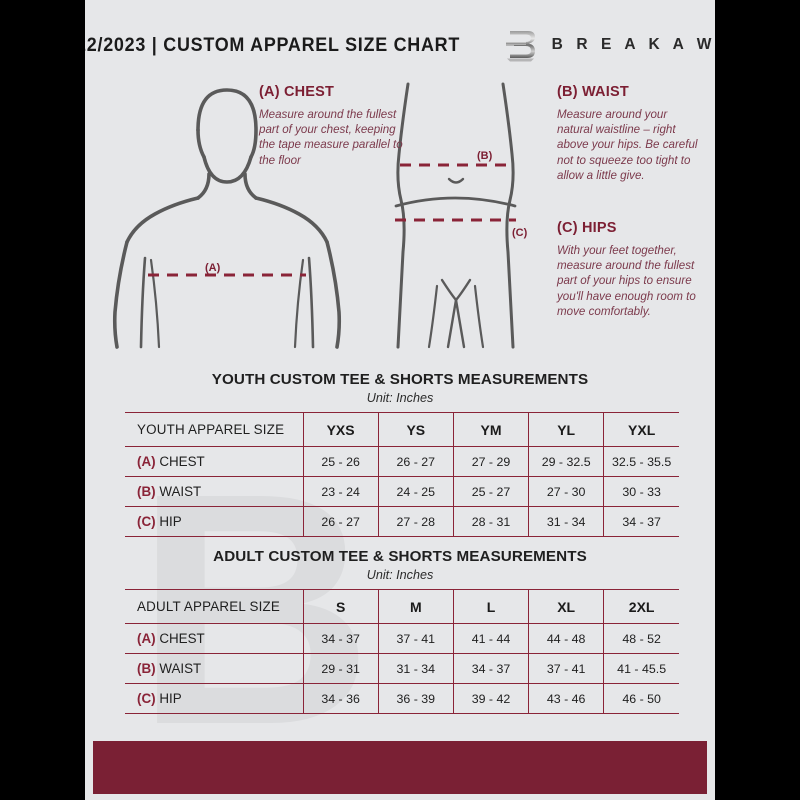 This screenshot has height=800, width=800. What do you see at coordinates (520, 46) in the screenshot?
I see `breakaway-b-logo-icon` at bounding box center [520, 46].